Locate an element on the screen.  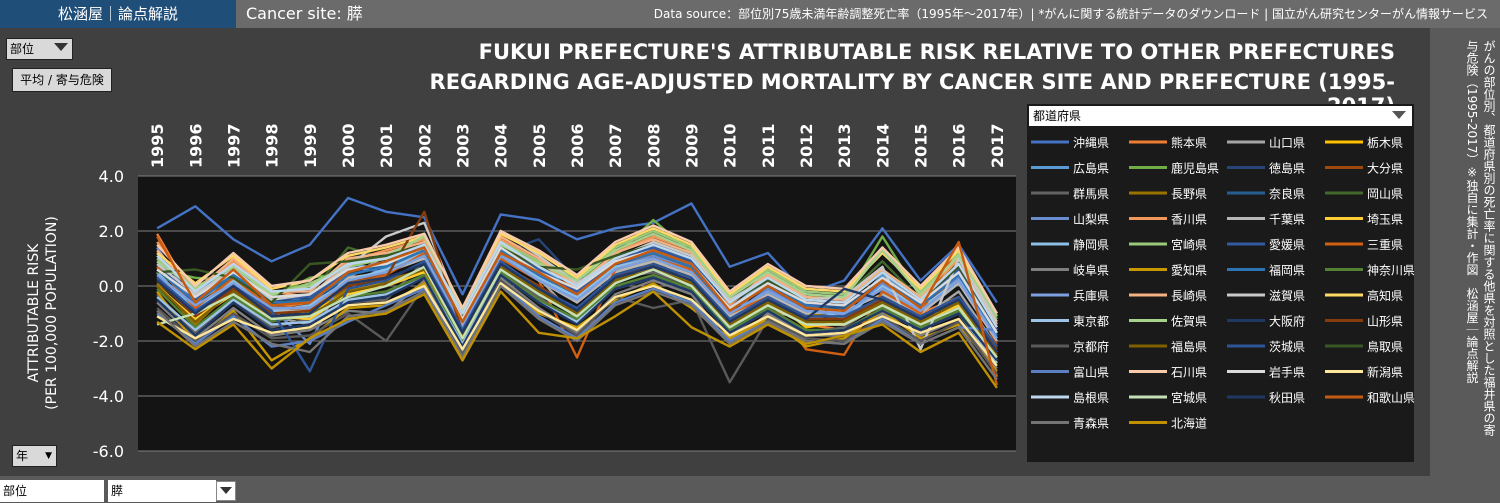
footer-field-label: 部位 is located at coordinates (52, 491).